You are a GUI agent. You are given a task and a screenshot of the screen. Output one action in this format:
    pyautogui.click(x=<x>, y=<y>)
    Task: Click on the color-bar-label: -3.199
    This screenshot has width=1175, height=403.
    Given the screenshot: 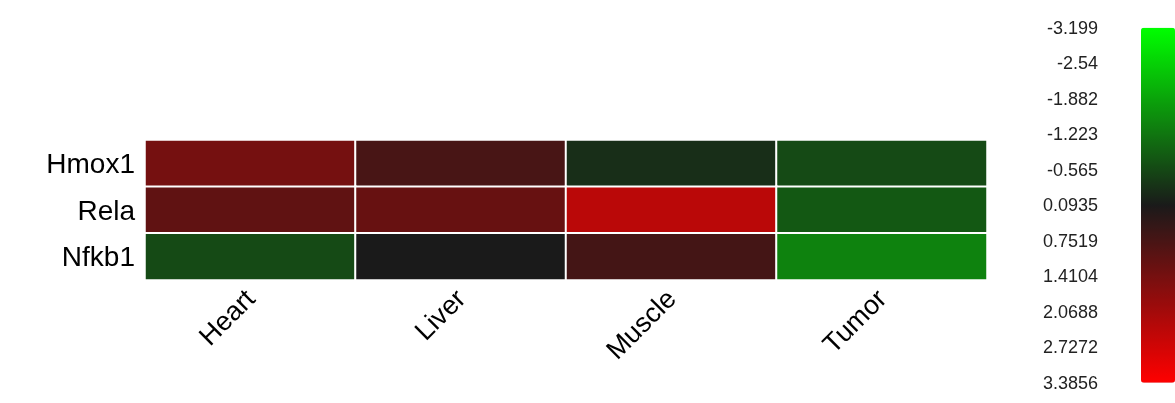 What is the action you would take?
    pyautogui.click(x=1072, y=27)
    